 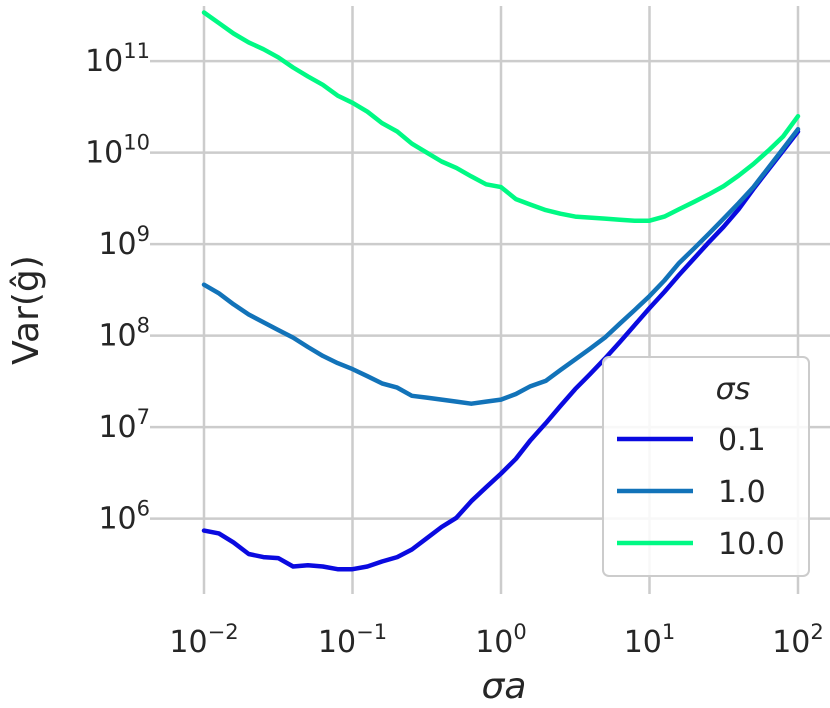 I want to click on y-axis-label: Var(ĝ), so click(x=26, y=310).